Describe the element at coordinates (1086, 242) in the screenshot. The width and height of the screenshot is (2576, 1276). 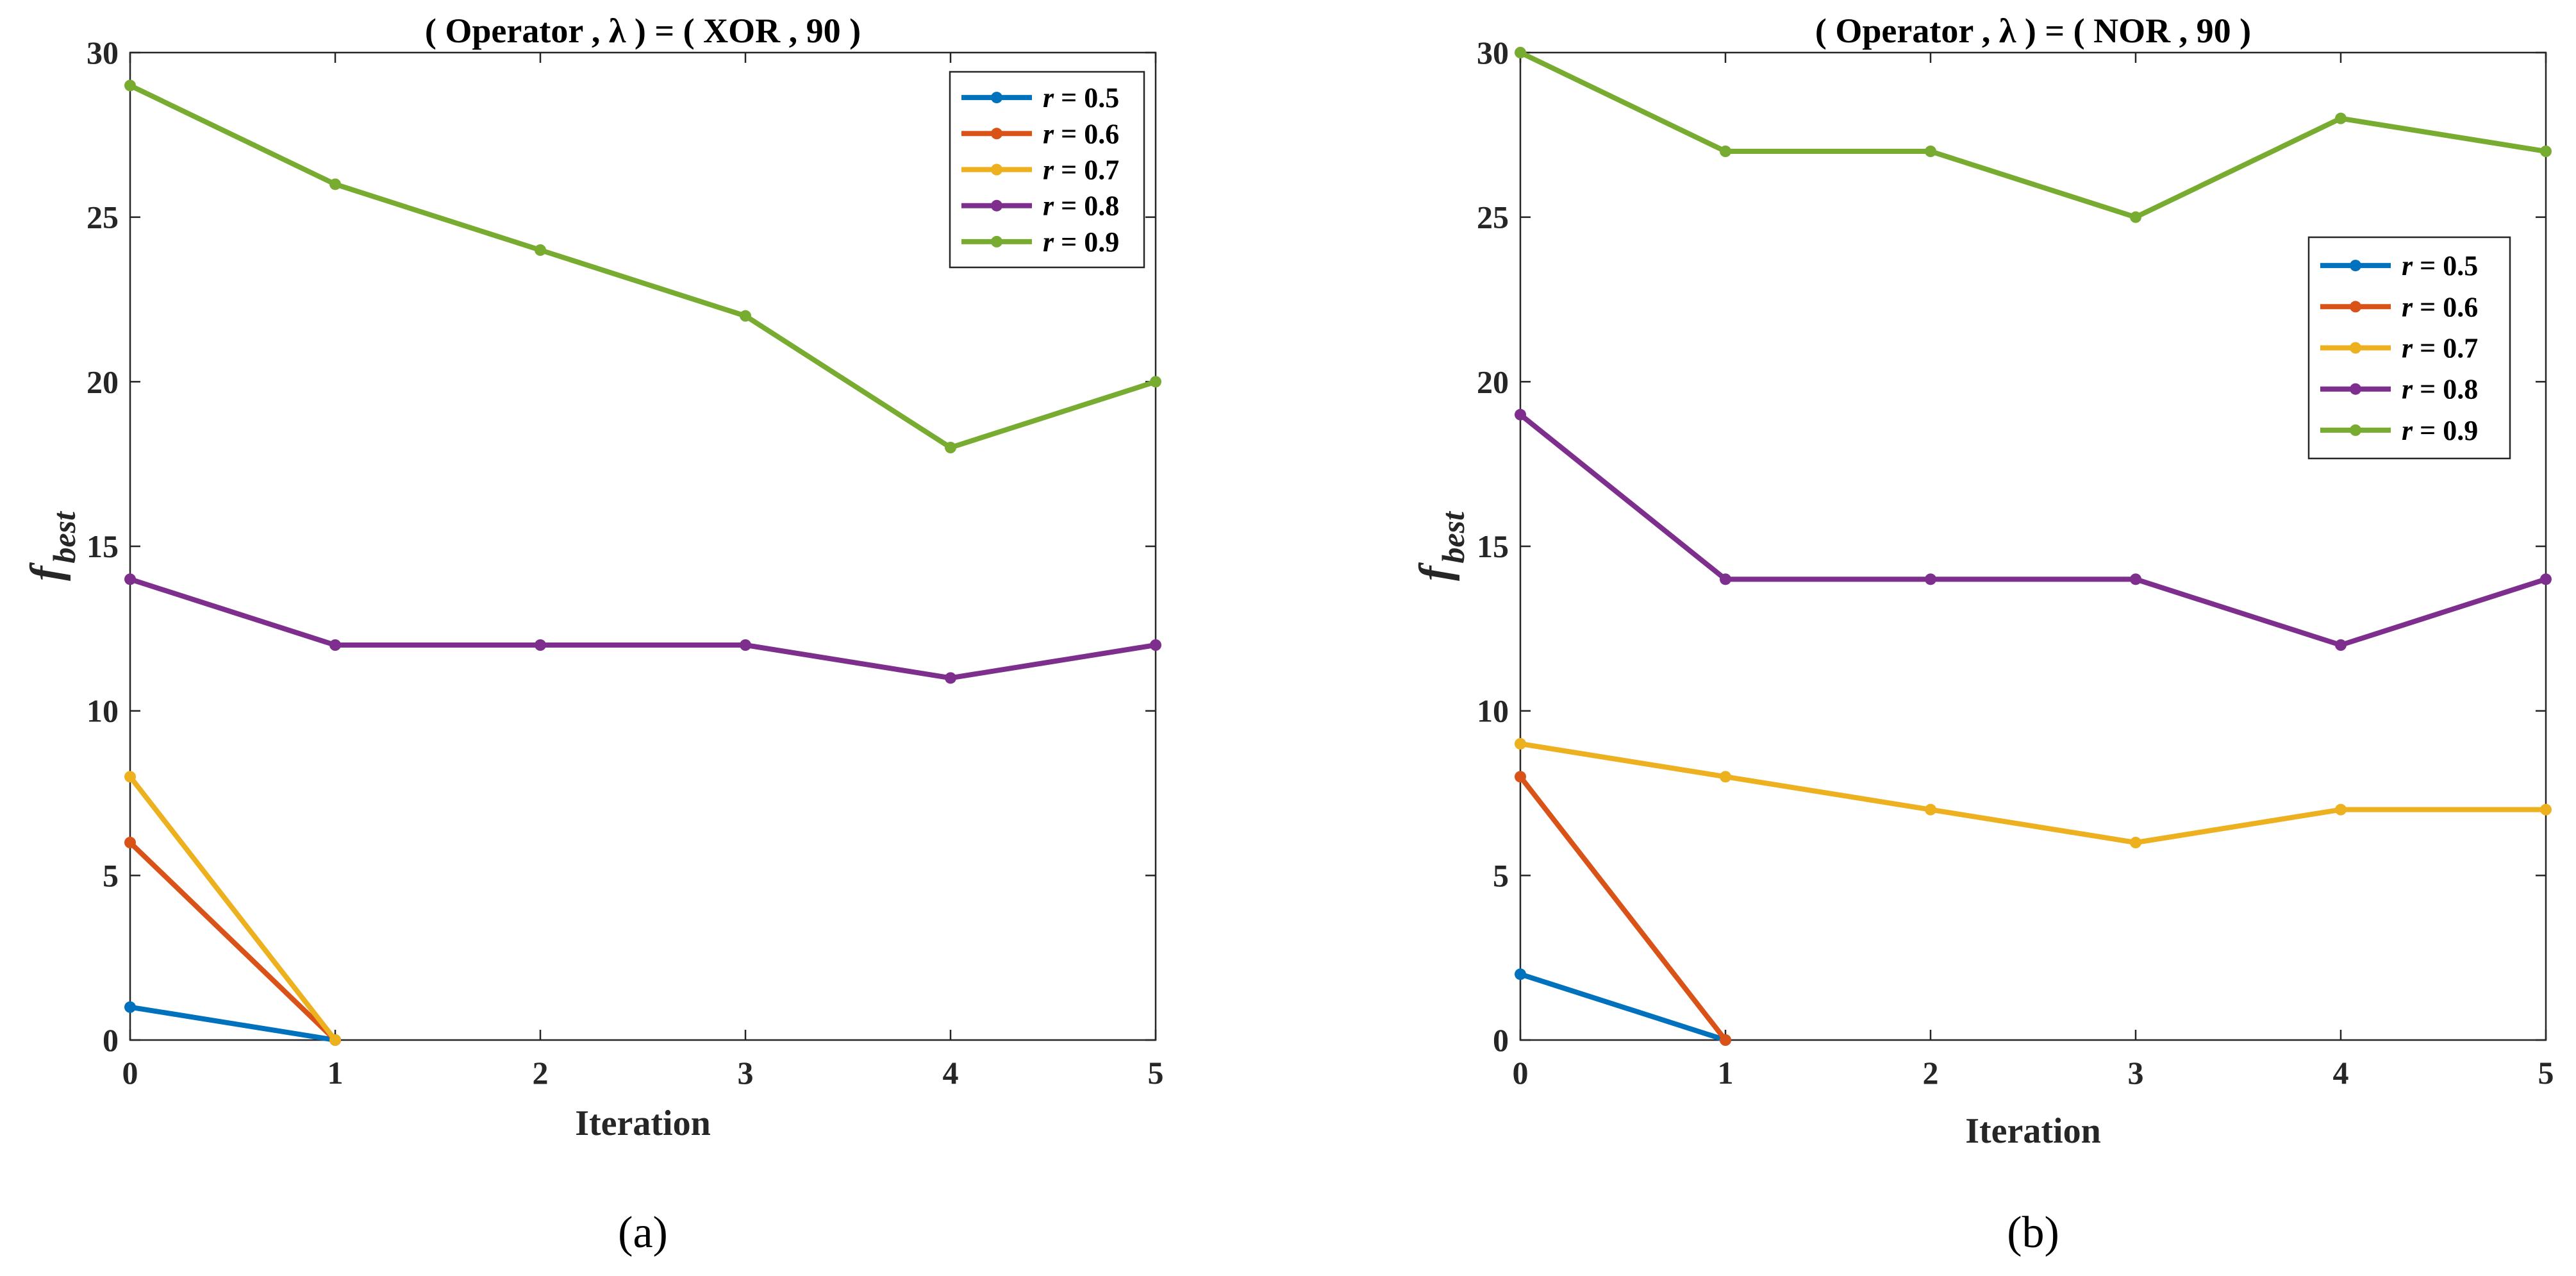
I see `panel-a-legend-value: = 0.9` at that location.